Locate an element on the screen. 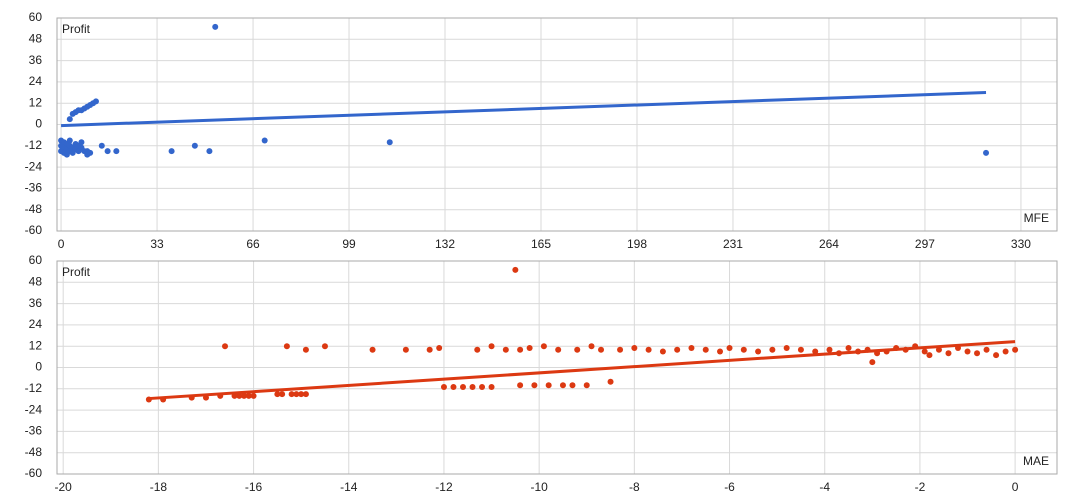 This screenshot has height=500, width=1075. x-tick-label: -2 is located at coordinates (920, 487).